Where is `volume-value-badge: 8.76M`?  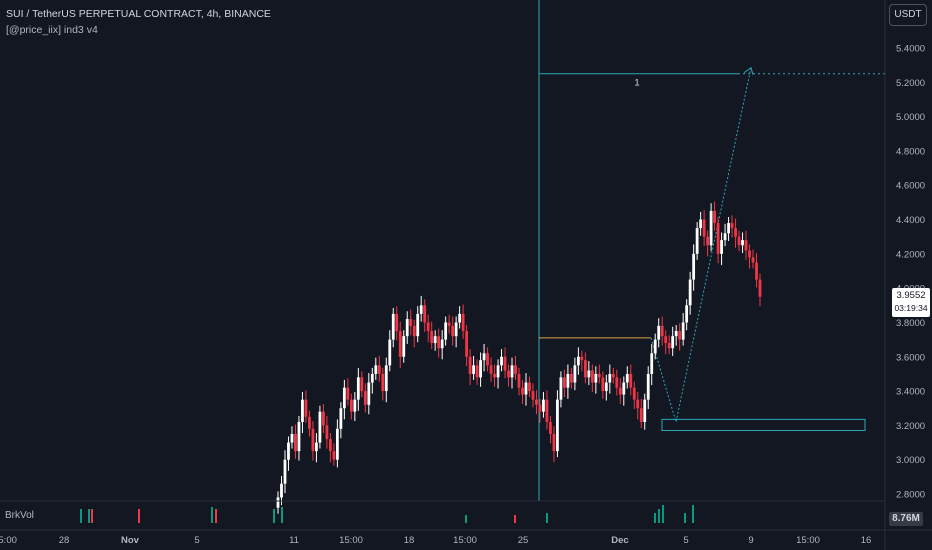 volume-value-badge: 8.76M is located at coordinates (906, 519).